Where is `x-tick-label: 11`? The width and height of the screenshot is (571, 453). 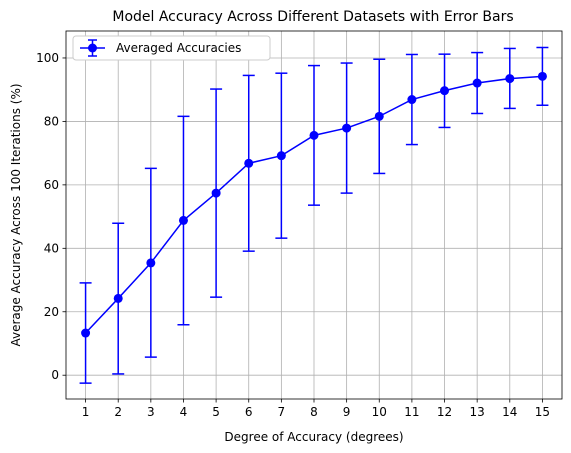
x-tick-label: 11 is located at coordinates (411, 412).